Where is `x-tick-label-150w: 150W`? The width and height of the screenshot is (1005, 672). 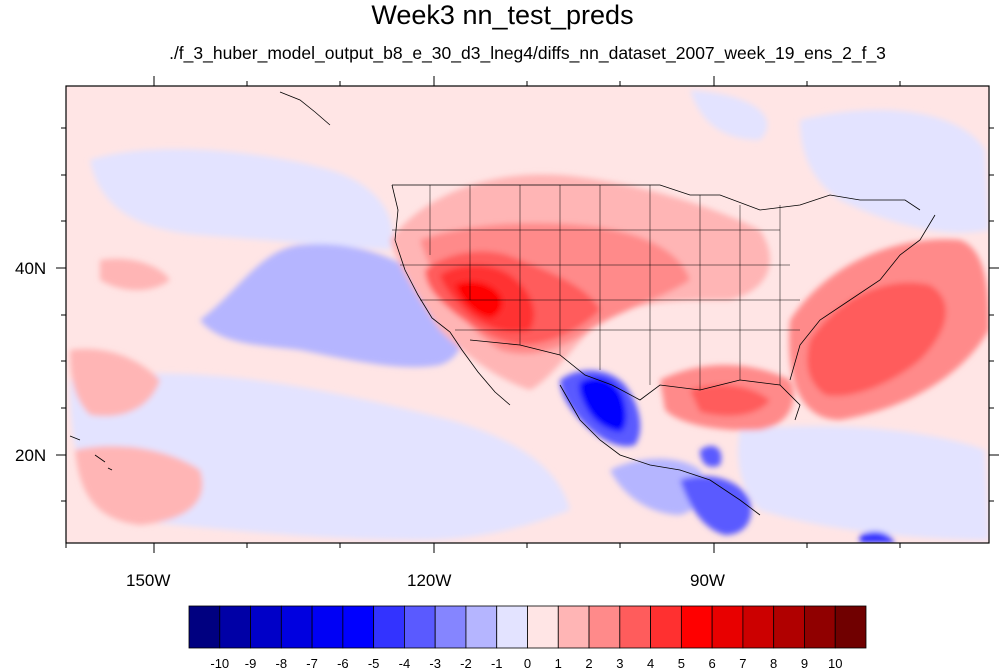 x-tick-label-150w: 150W is located at coordinates (148, 580).